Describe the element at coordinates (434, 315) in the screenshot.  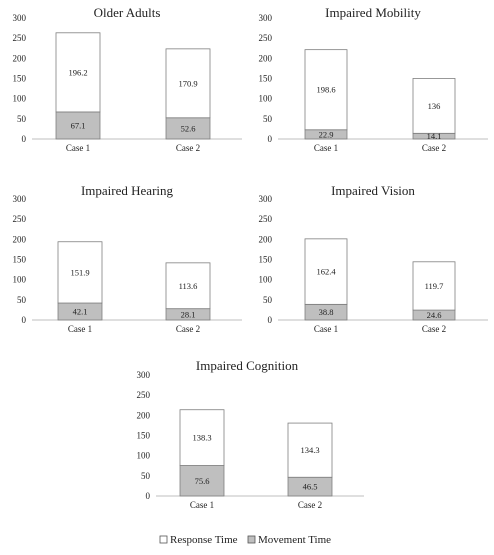
I see `data-label-movement: 24.6` at that location.